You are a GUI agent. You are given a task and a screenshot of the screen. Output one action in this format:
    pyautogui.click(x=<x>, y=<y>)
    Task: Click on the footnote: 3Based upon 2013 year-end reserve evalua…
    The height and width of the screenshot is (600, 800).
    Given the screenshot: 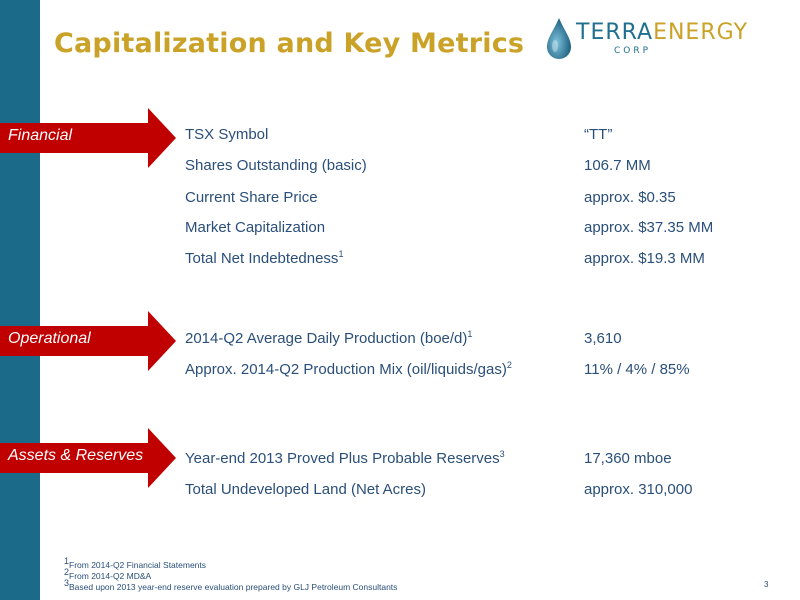 What is the action you would take?
    pyautogui.click(x=231, y=585)
    